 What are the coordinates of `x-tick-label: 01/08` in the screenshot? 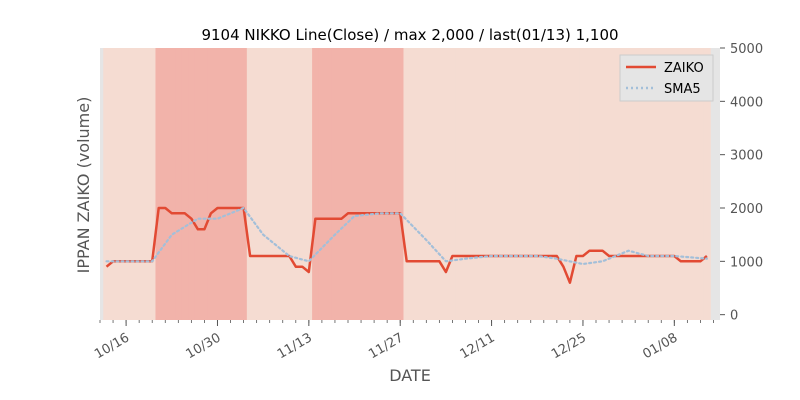 It's located at (660, 346).